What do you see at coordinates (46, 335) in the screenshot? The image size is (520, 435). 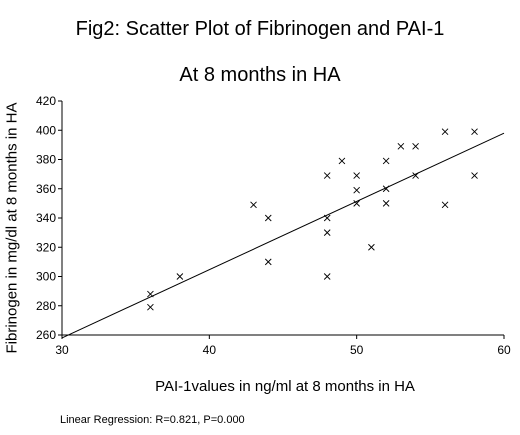 I see `y-tick-label: 260` at bounding box center [46, 335].